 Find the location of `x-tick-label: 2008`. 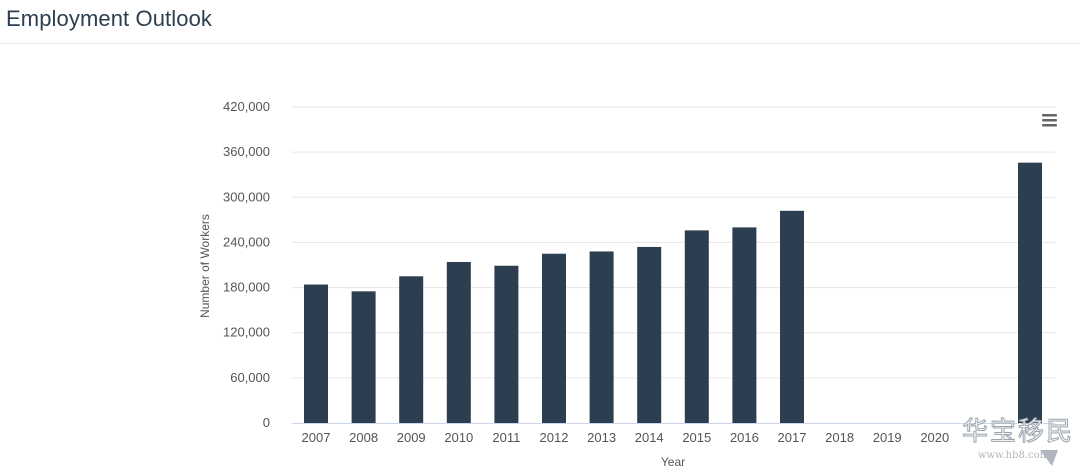

x-tick-label: 2008 is located at coordinates (363, 437).